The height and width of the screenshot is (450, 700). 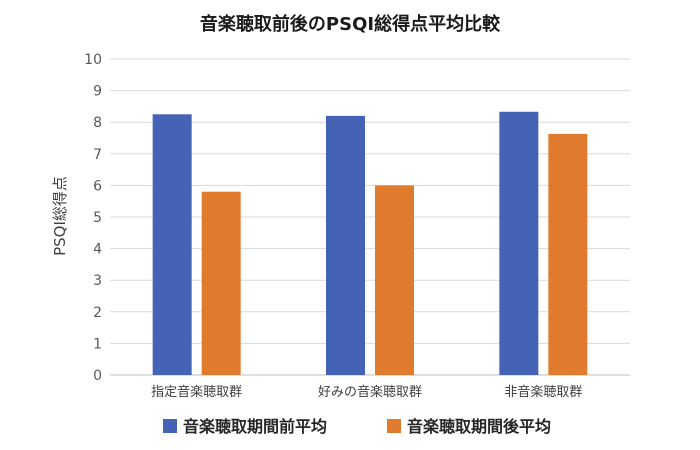 I want to click on y-axis-label: PSQI総得点, so click(x=60, y=216).